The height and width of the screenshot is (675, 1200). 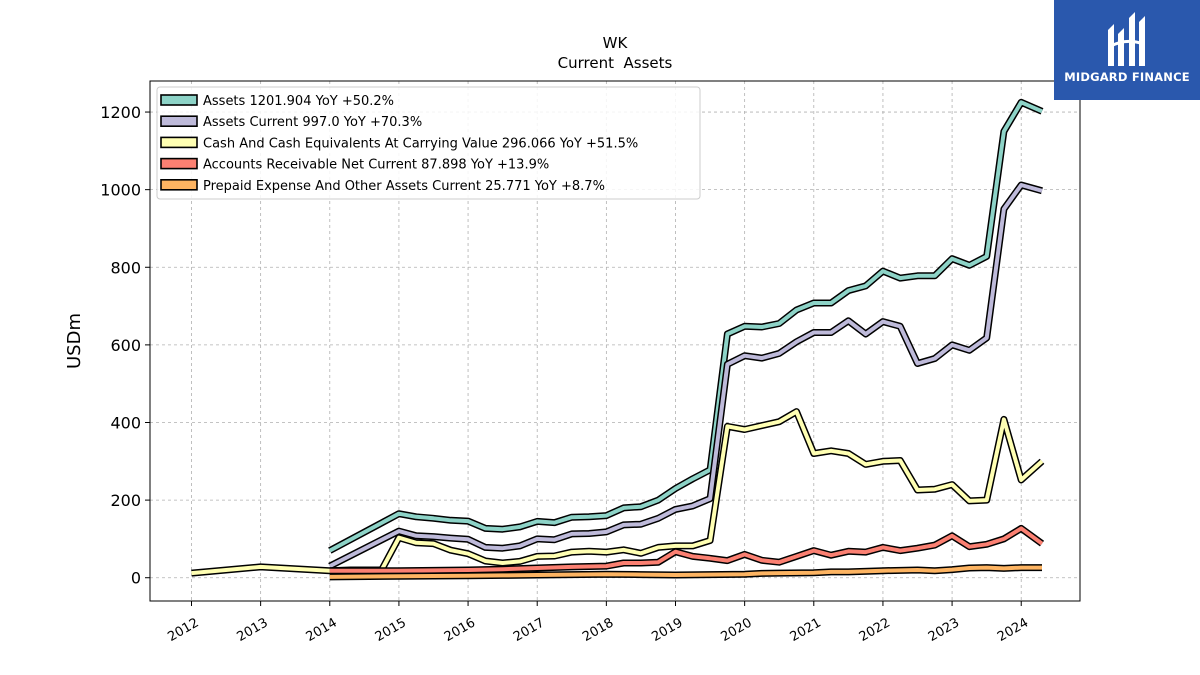 I want to click on x-tick-label: 2019, so click(x=667, y=630).